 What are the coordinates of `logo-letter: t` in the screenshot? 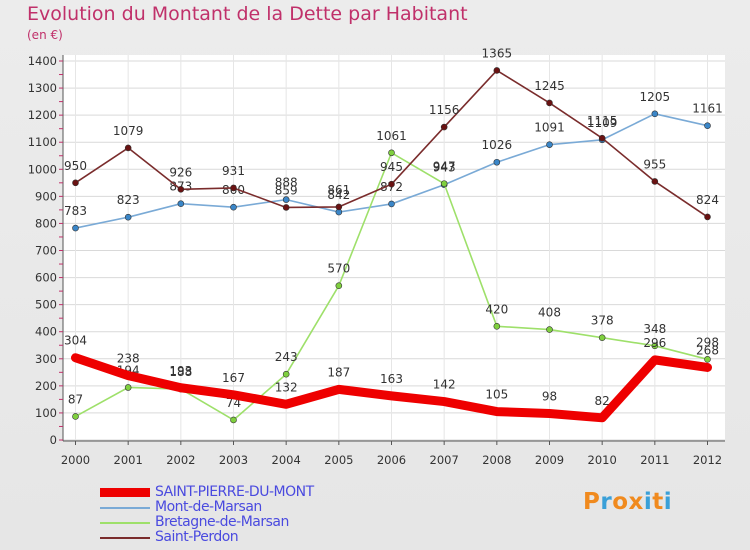 It's located at (658, 502).